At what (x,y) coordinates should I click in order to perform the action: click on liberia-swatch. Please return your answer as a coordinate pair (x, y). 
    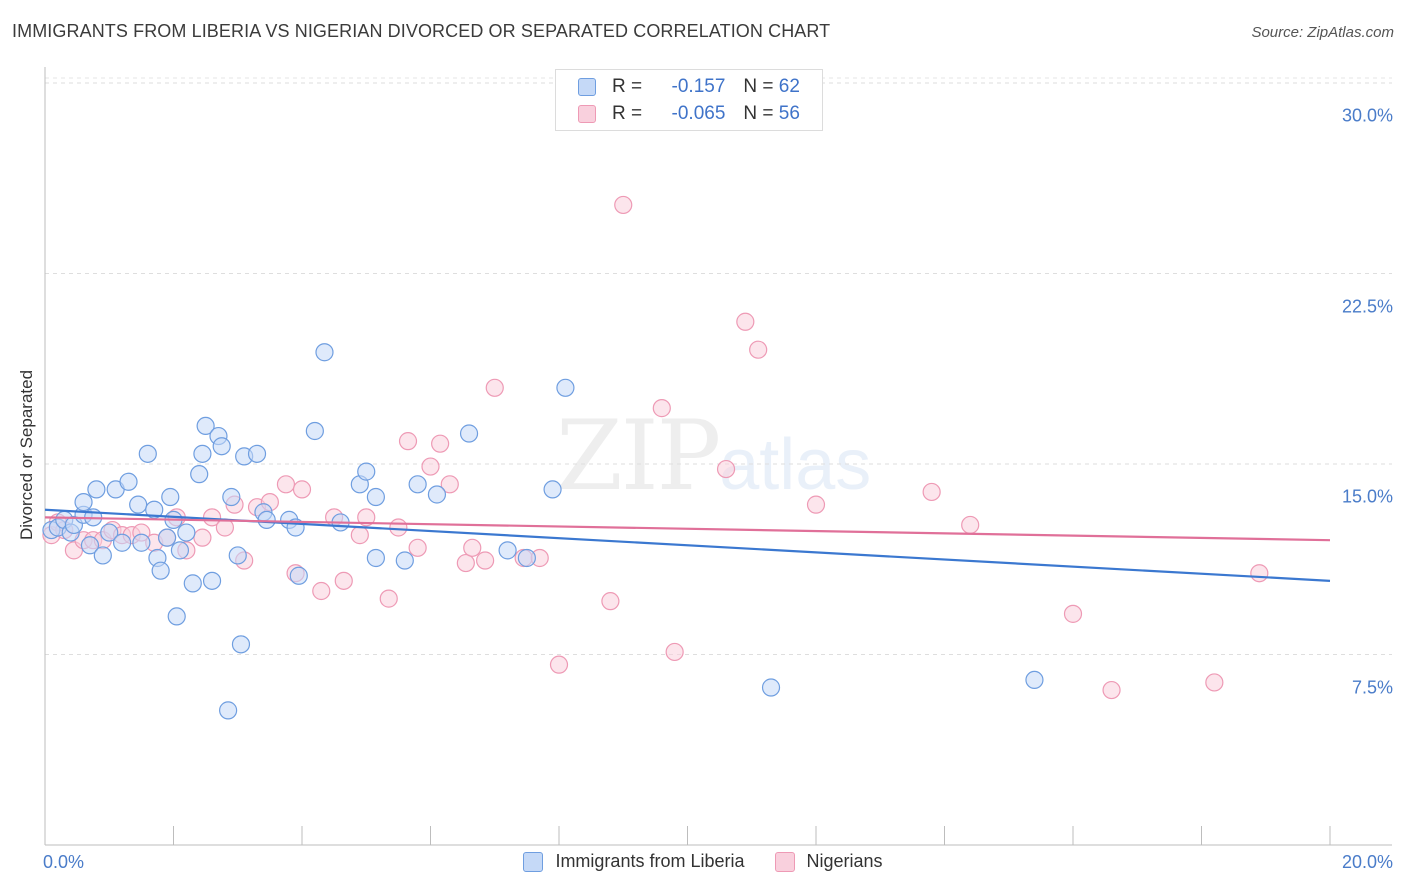
    Looking at the image, I should click on (587, 87).